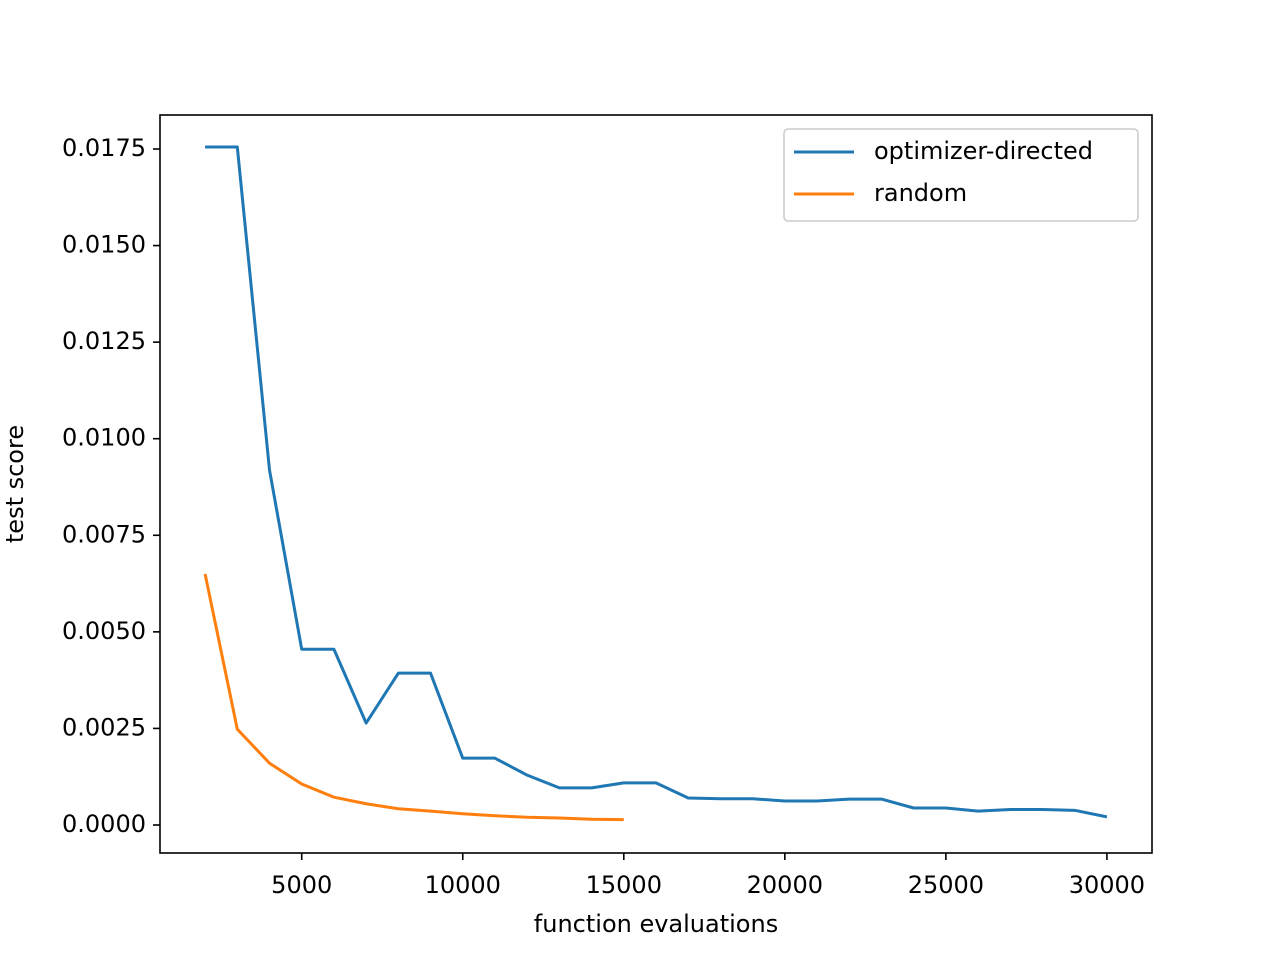 This screenshot has height=960, width=1280. Describe the element at coordinates (104, 438) in the screenshot. I see `y-tick-label: 0.0100` at that location.